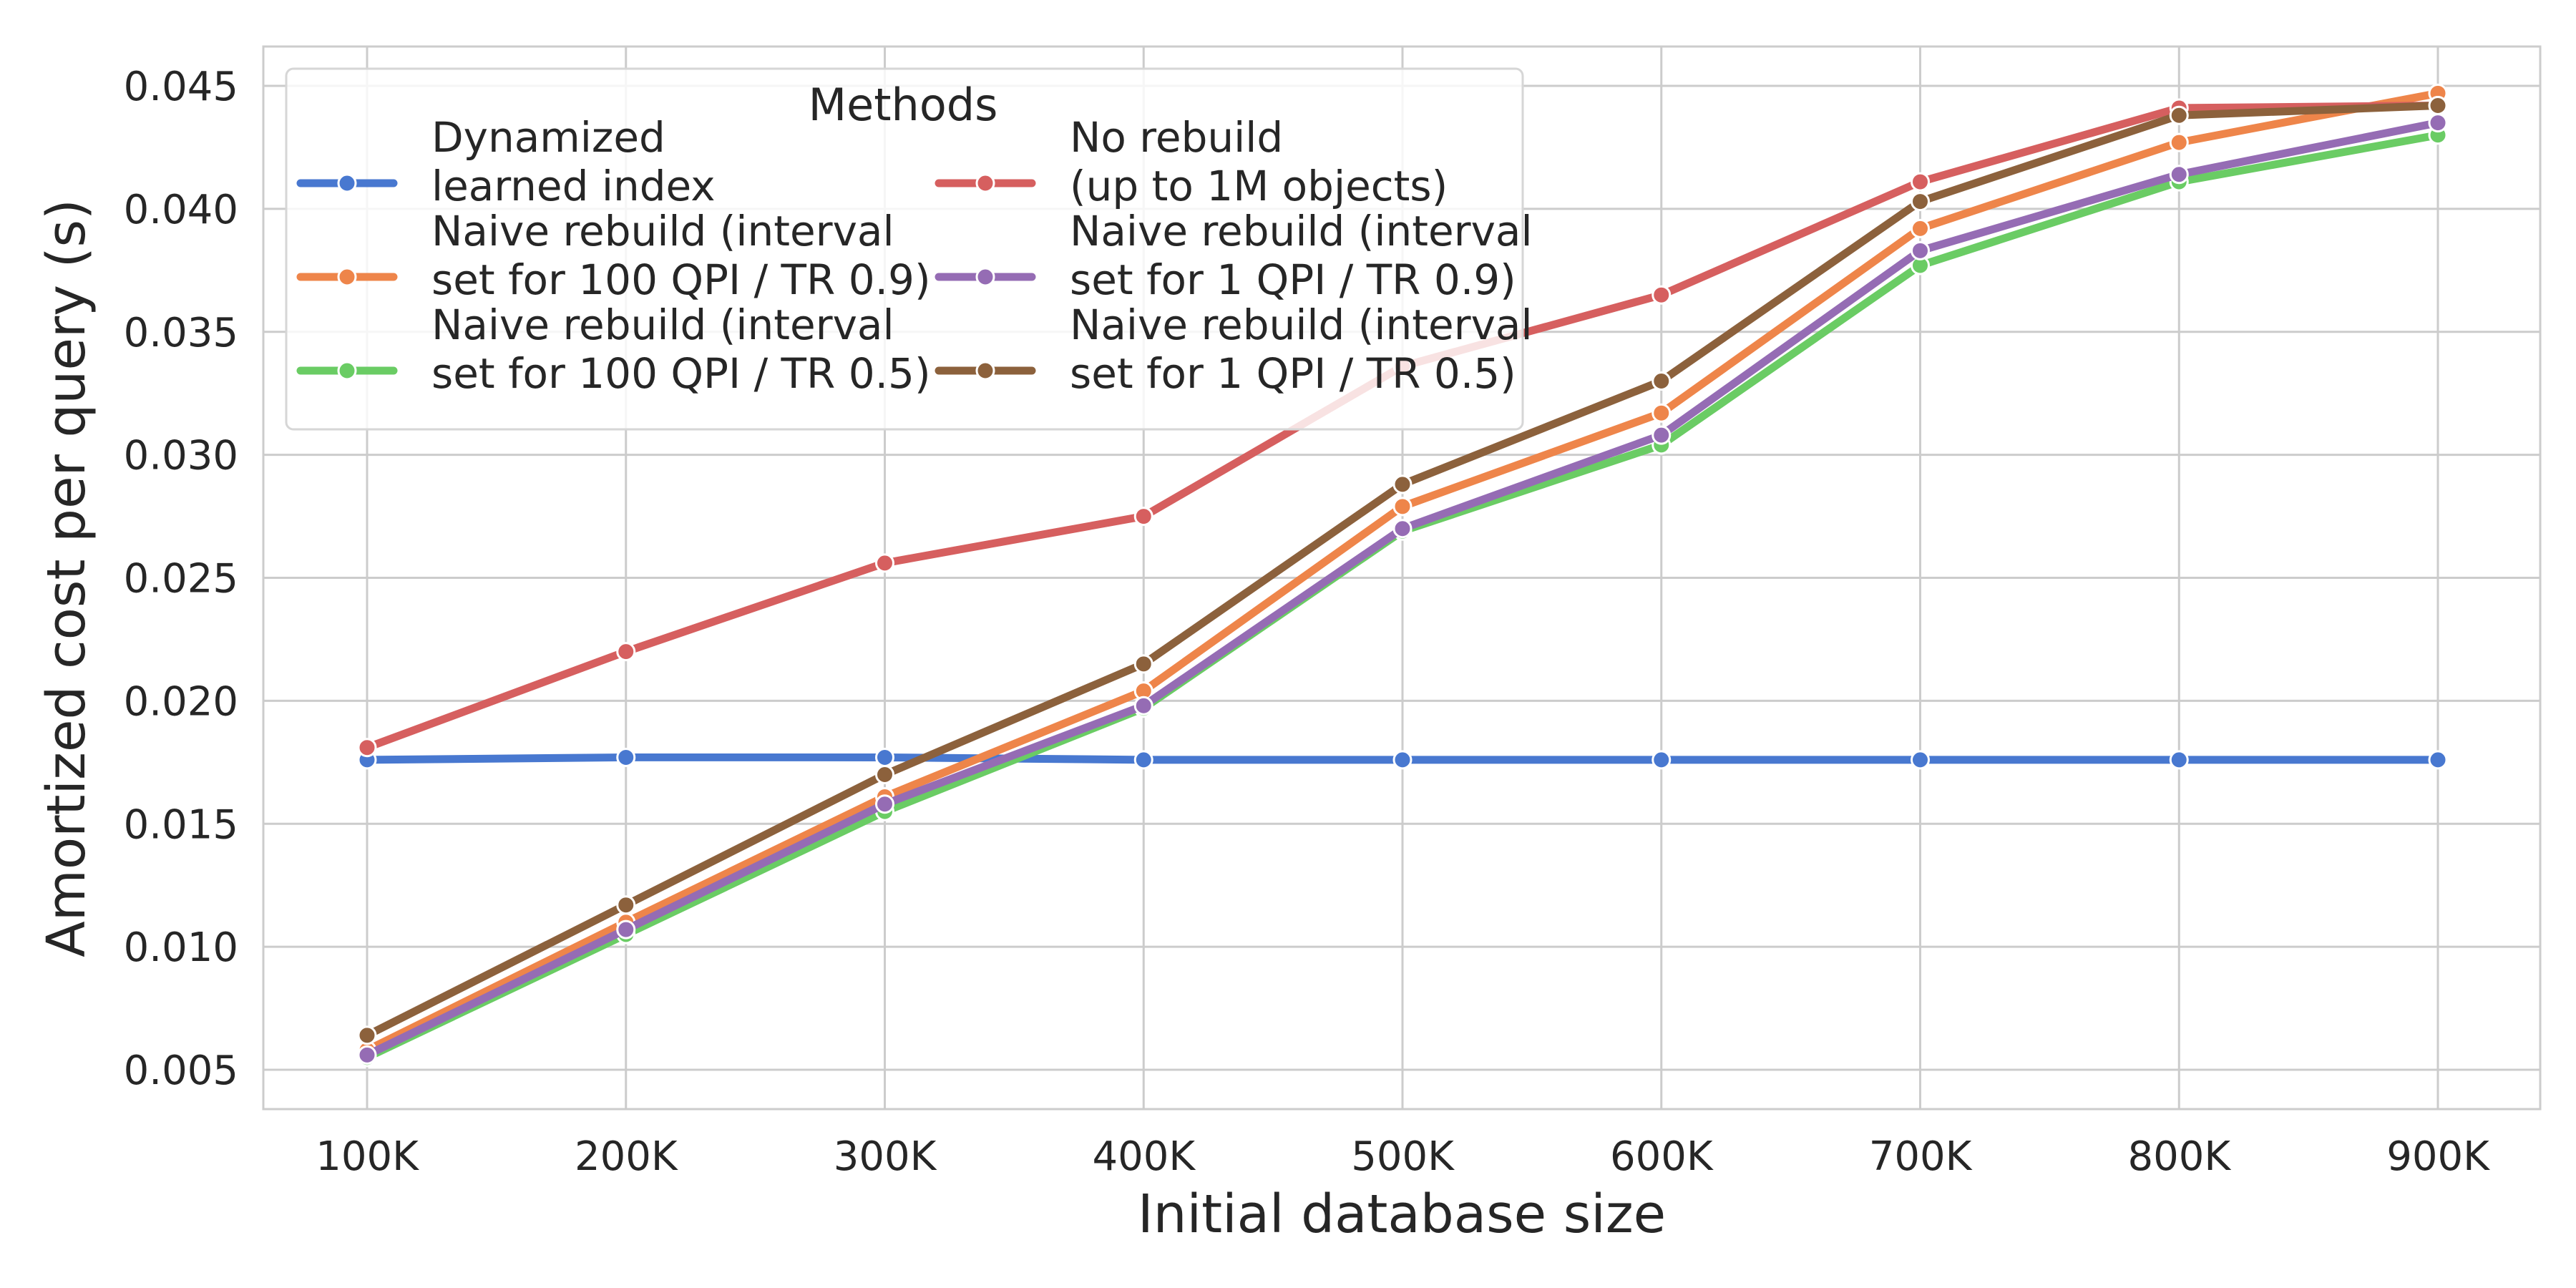 This screenshot has width=2576, height=1288. Describe the element at coordinates (181, 701) in the screenshot. I see `y-tick-label: 0.020` at that location.